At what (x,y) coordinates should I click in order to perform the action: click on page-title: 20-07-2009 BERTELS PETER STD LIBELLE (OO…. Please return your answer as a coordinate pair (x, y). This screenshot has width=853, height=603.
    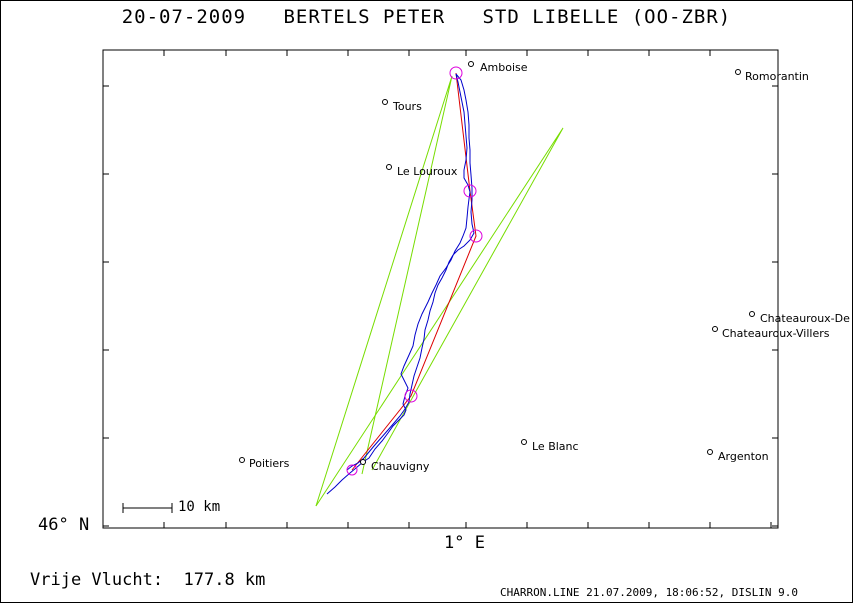
    Looking at the image, I should click on (426, 17).